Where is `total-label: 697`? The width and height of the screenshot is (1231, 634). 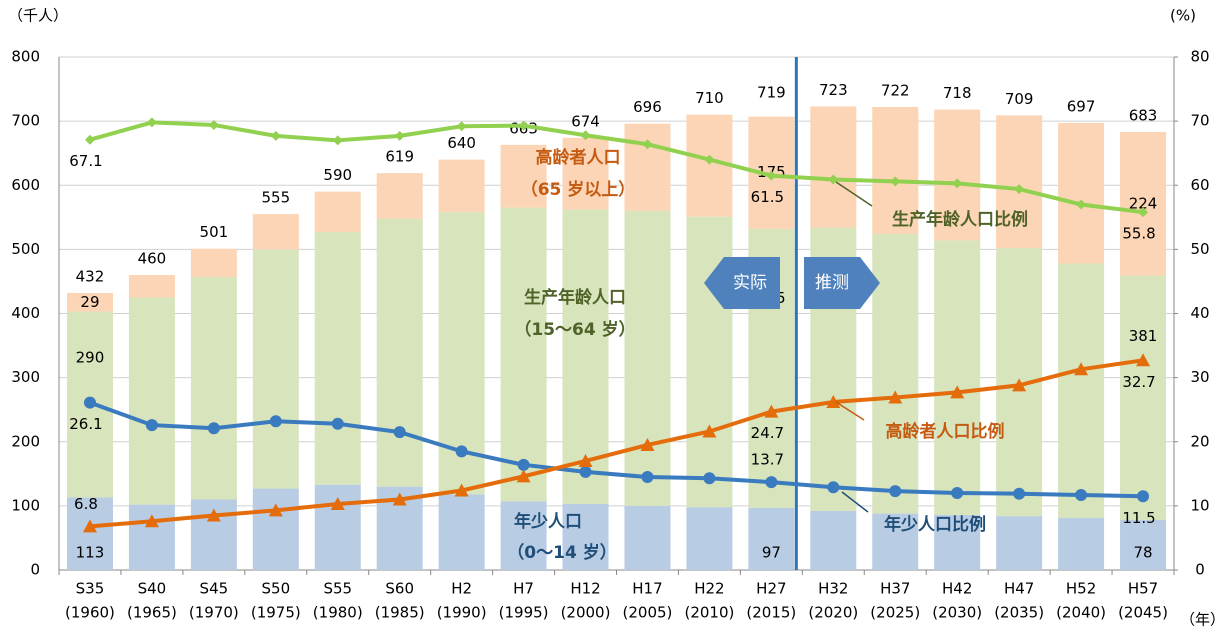
total-label: 697 is located at coordinates (1081, 107).